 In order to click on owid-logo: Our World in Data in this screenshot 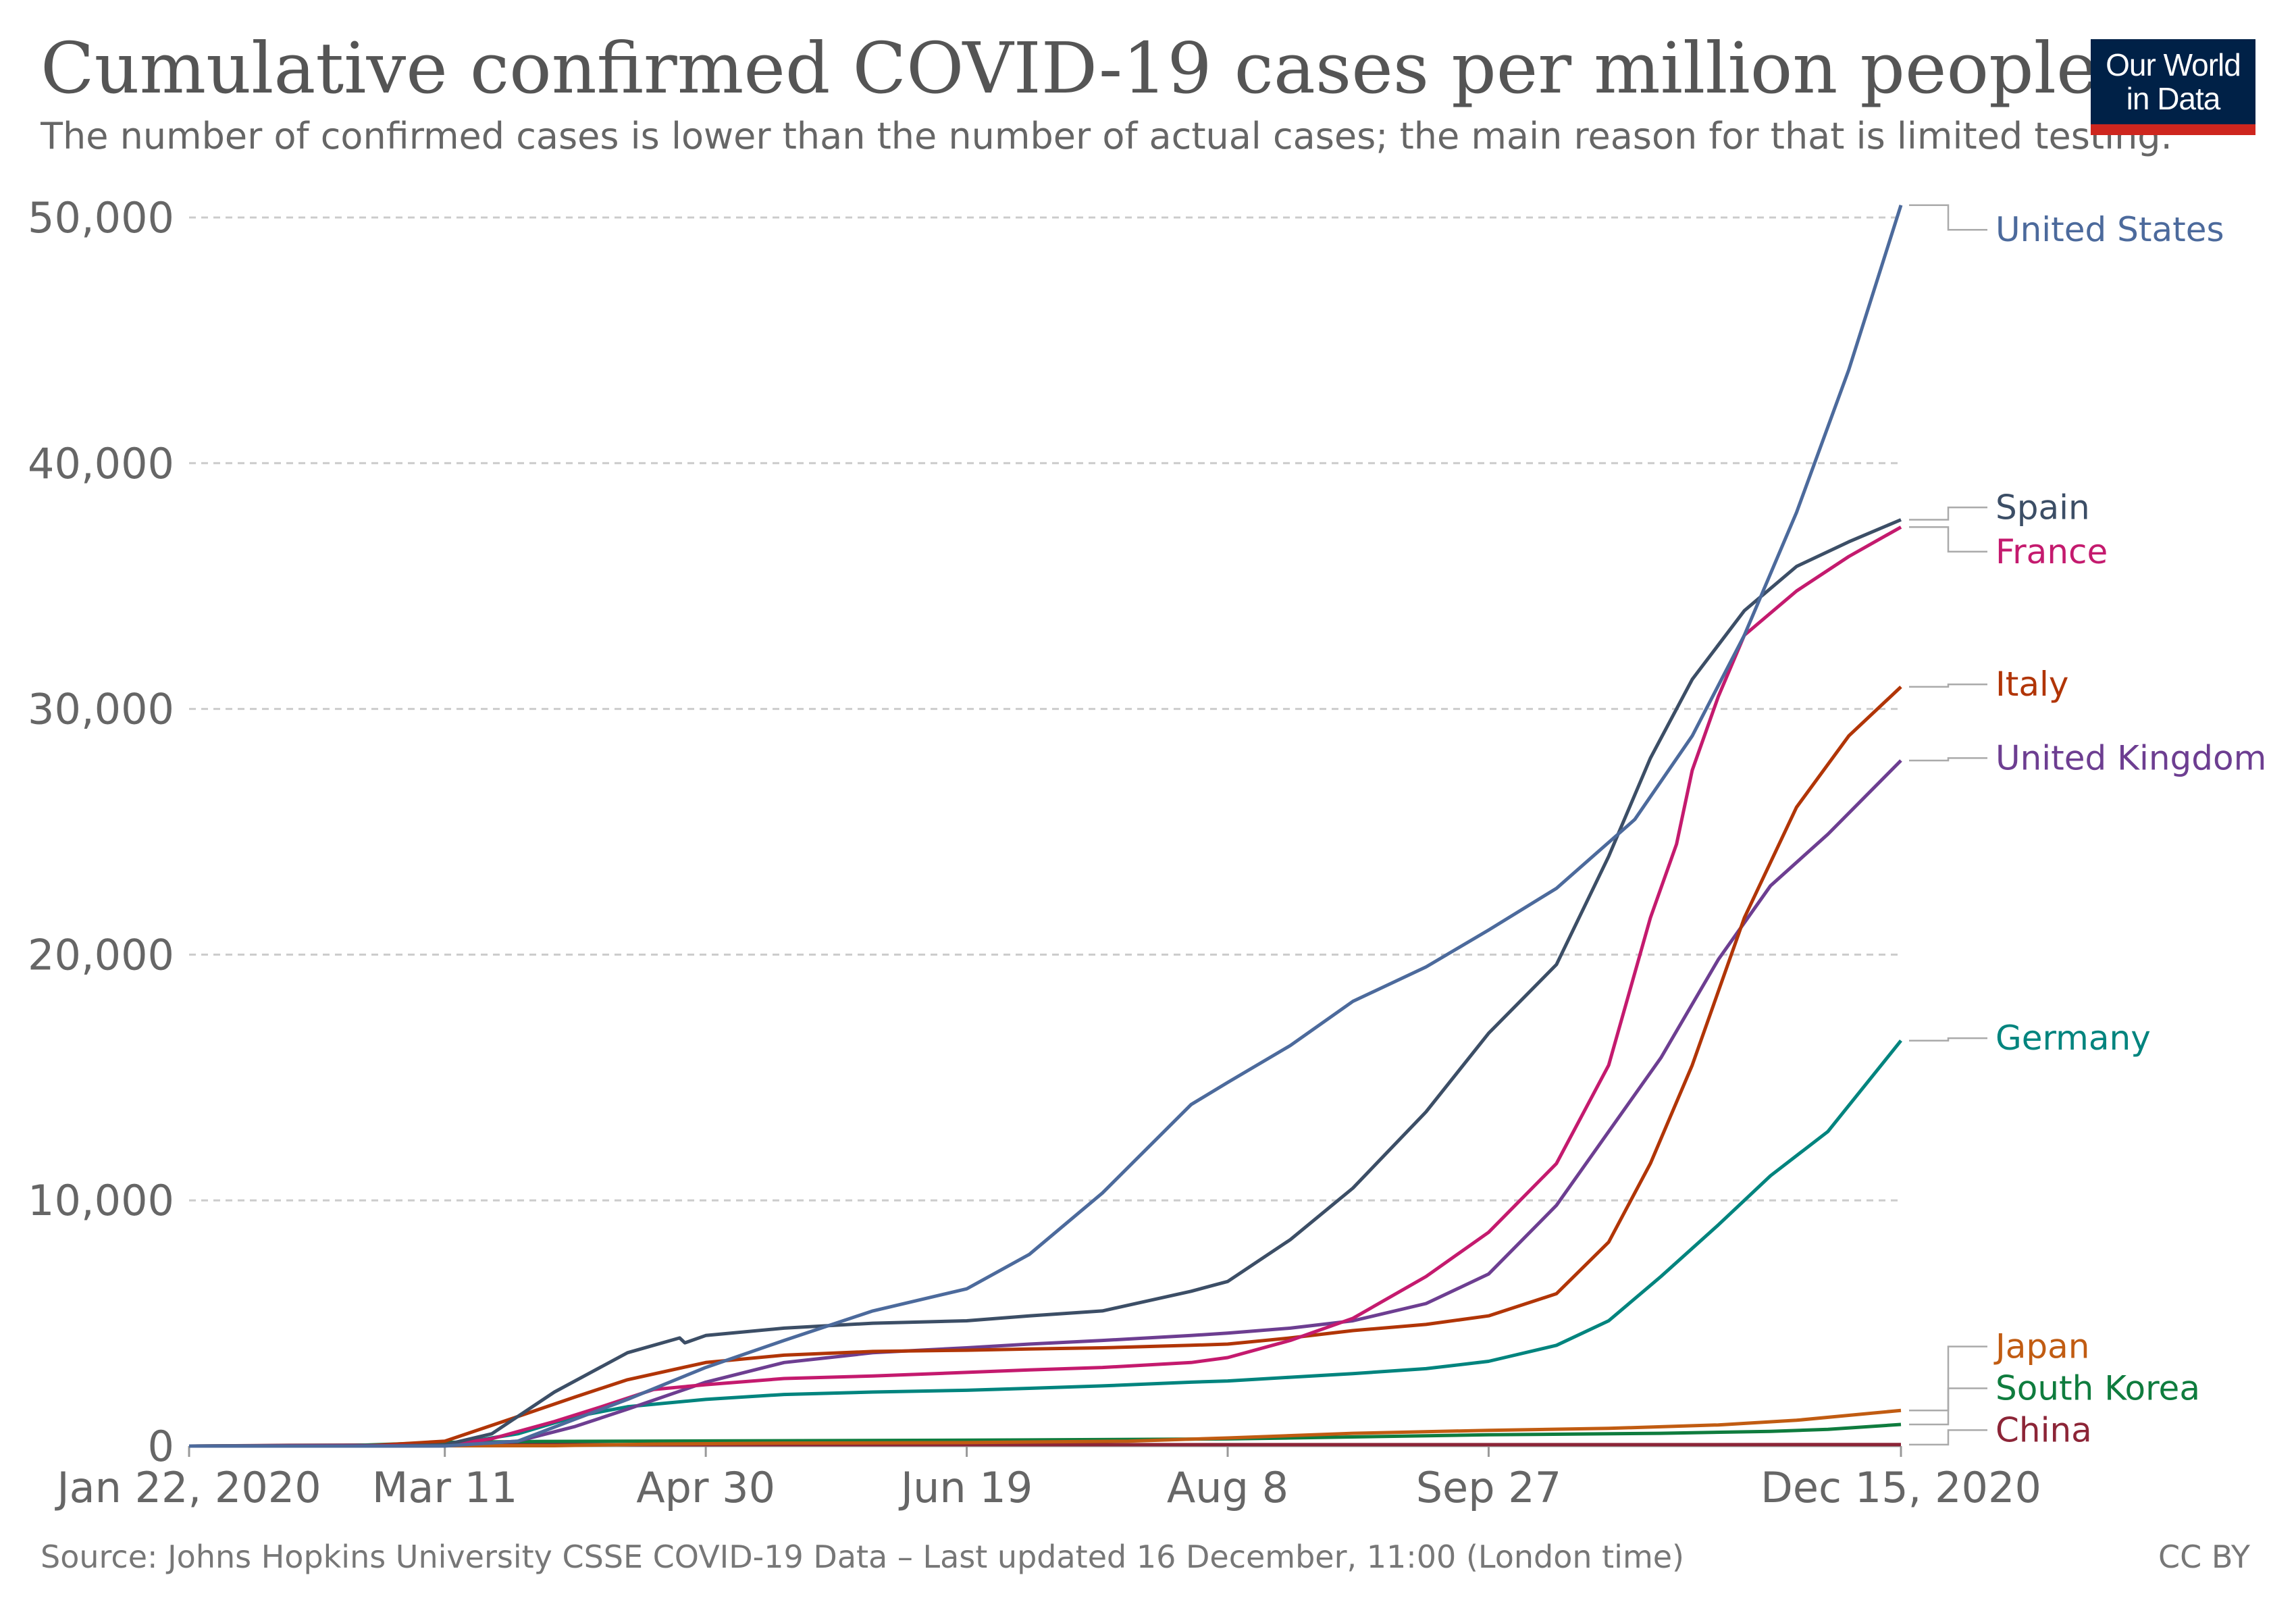, I will do `click(2173, 87)`.